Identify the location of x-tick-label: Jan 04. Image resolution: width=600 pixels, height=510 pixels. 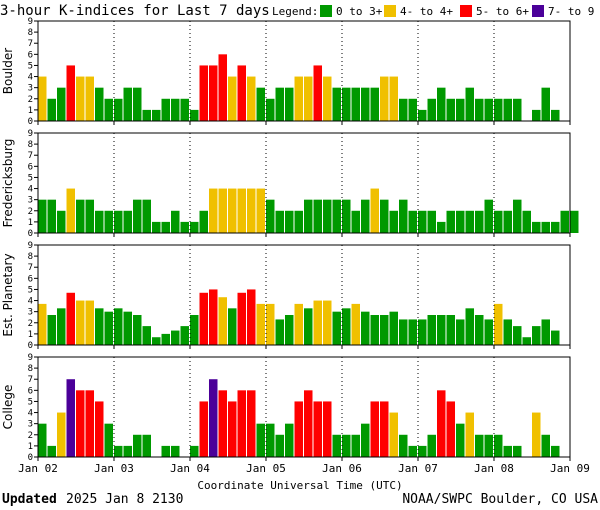
(190, 468).